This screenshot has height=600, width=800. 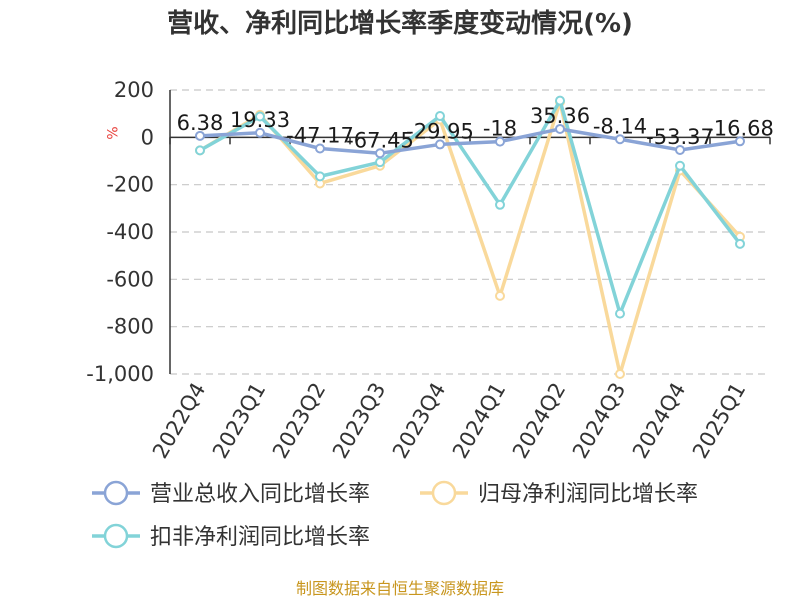 I want to click on data-label: -67.45, so click(x=380, y=140).